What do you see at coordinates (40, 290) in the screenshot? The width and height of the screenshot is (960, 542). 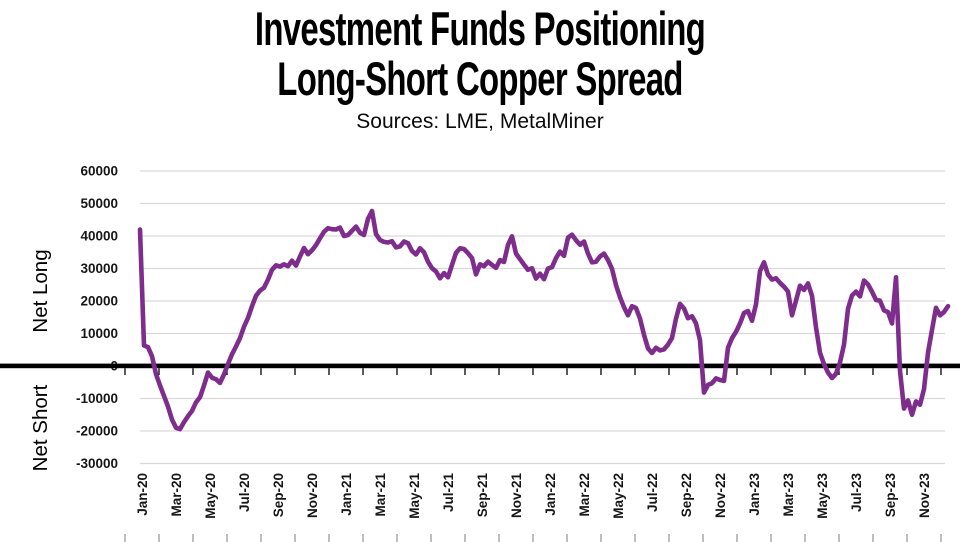 I see `net-long-axis-label: Net Long` at bounding box center [40, 290].